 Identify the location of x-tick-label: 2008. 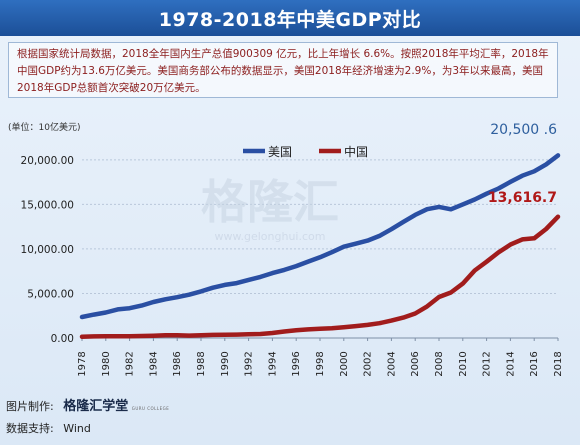
(439, 363).